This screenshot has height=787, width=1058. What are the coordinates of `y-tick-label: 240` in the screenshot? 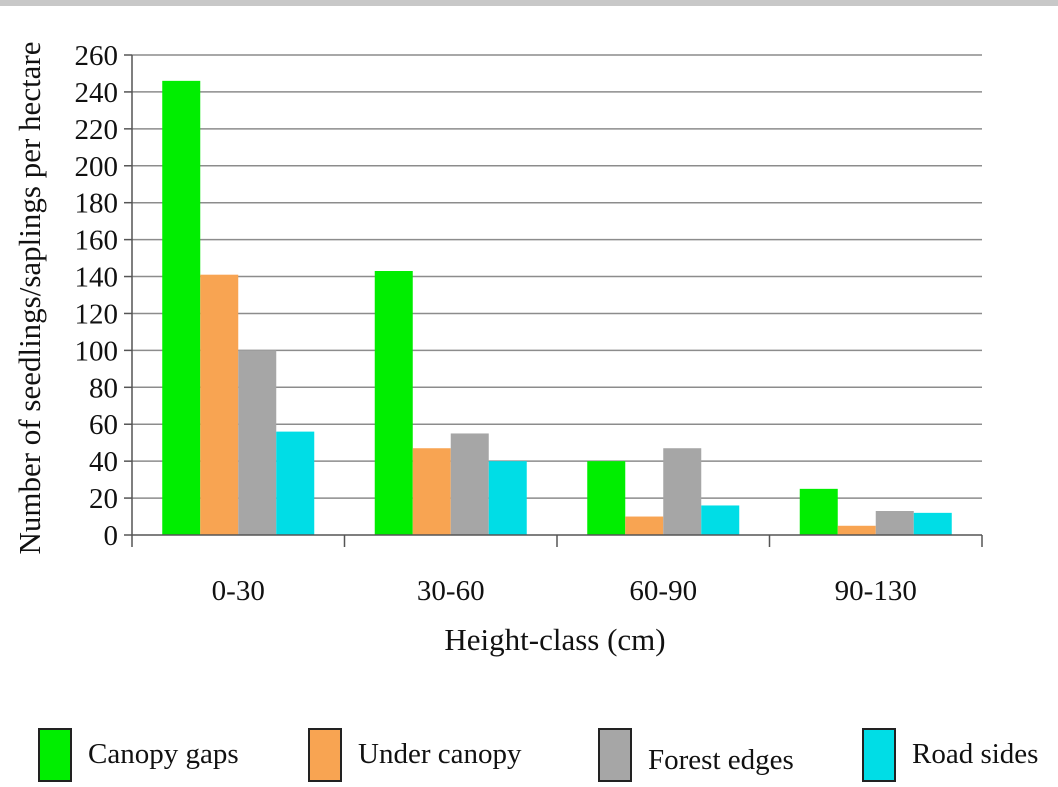 It's located at (97, 93).